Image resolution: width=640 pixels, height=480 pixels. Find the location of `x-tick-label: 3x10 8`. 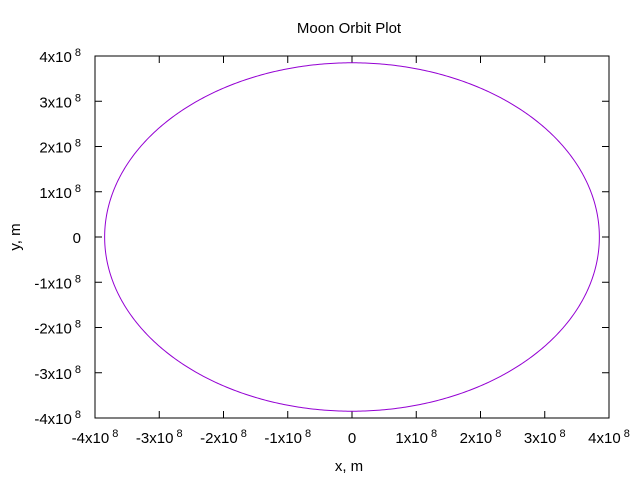

x-tick-label: 3x10 8 is located at coordinates (545, 437).